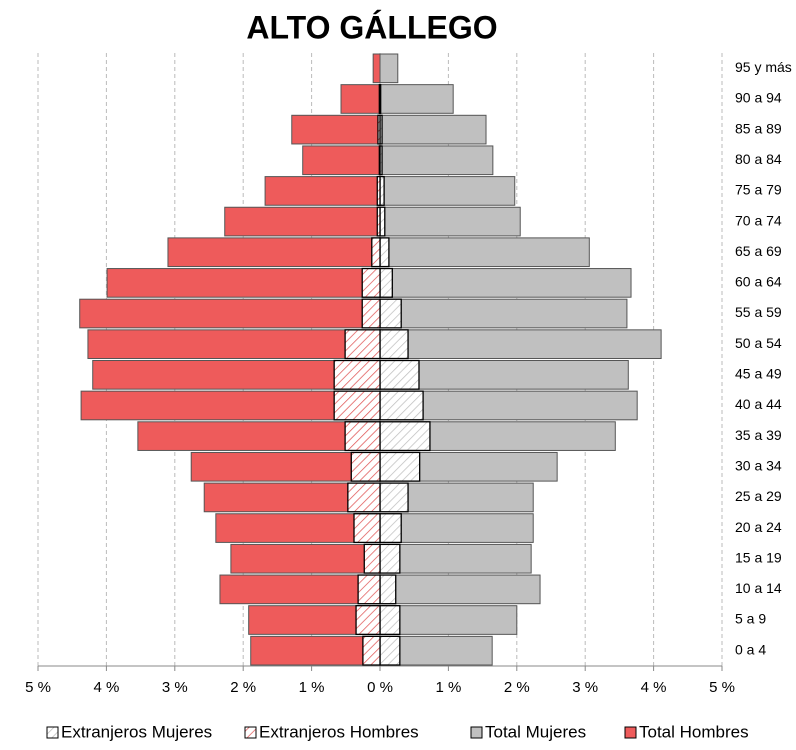 Image resolution: width=796 pixels, height=750 pixels. Describe the element at coordinates (763, 67) in the screenshot. I see `y-tick-label: 95 y más` at that location.